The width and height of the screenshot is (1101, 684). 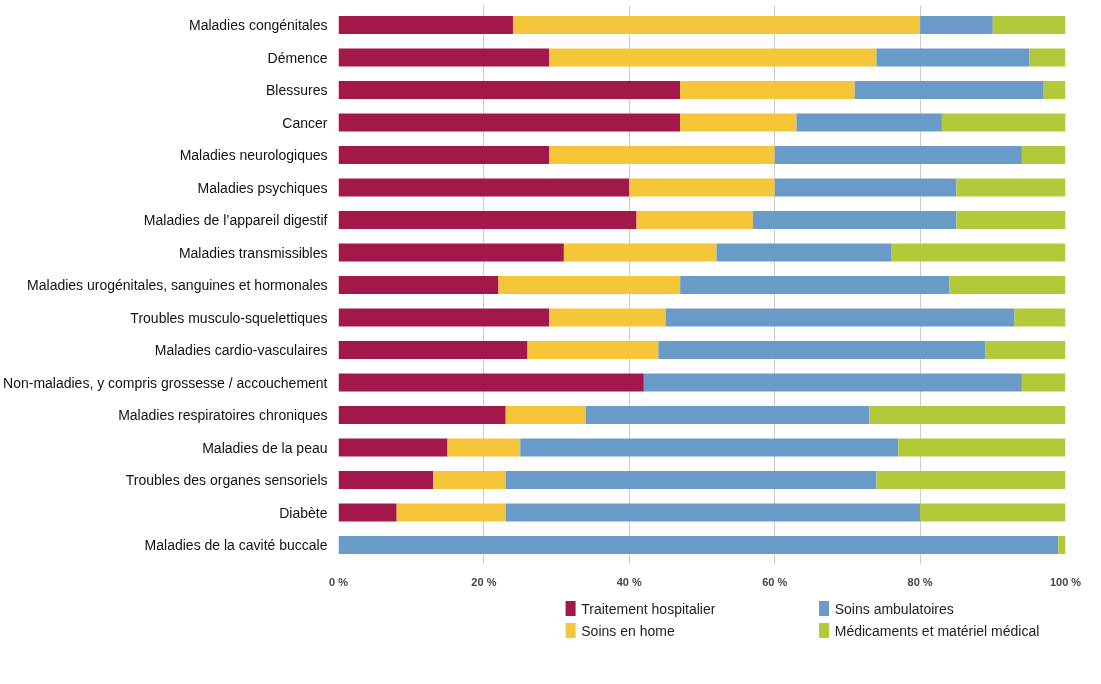 What do you see at coordinates (484, 581) in the screenshot?
I see `x-tick-label: 20 %` at bounding box center [484, 581].